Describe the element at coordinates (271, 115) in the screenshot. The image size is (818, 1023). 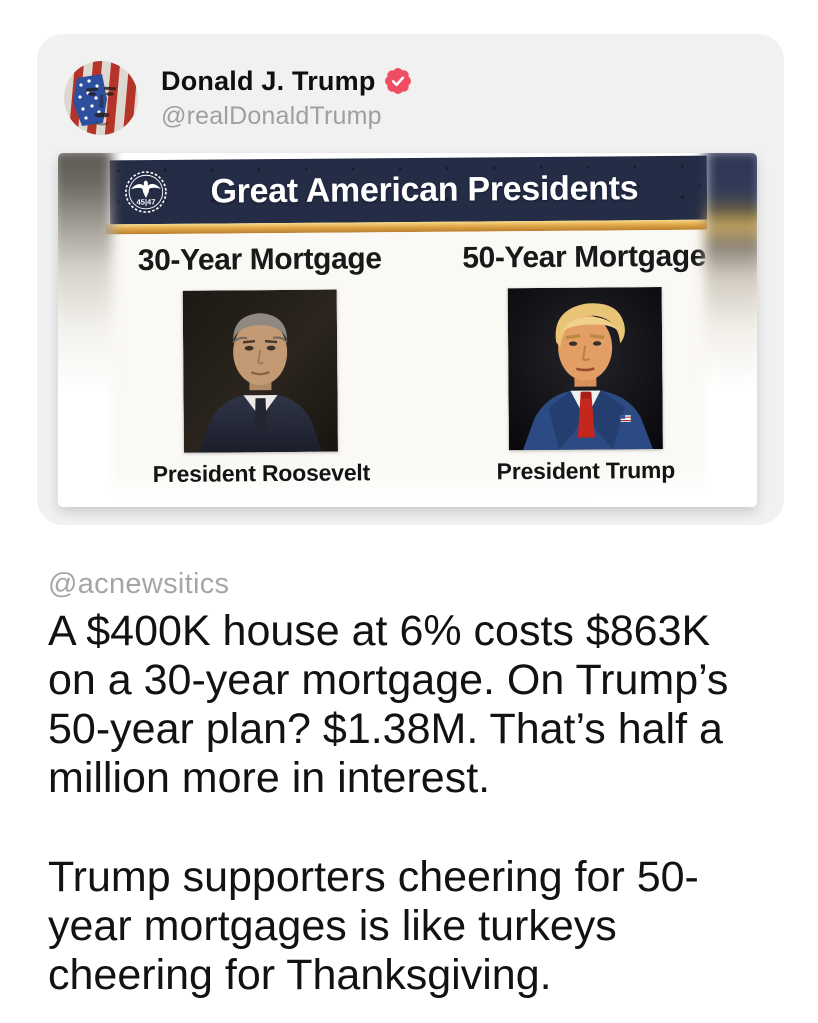
I see `author-handle: @realDonaldTrump` at that location.